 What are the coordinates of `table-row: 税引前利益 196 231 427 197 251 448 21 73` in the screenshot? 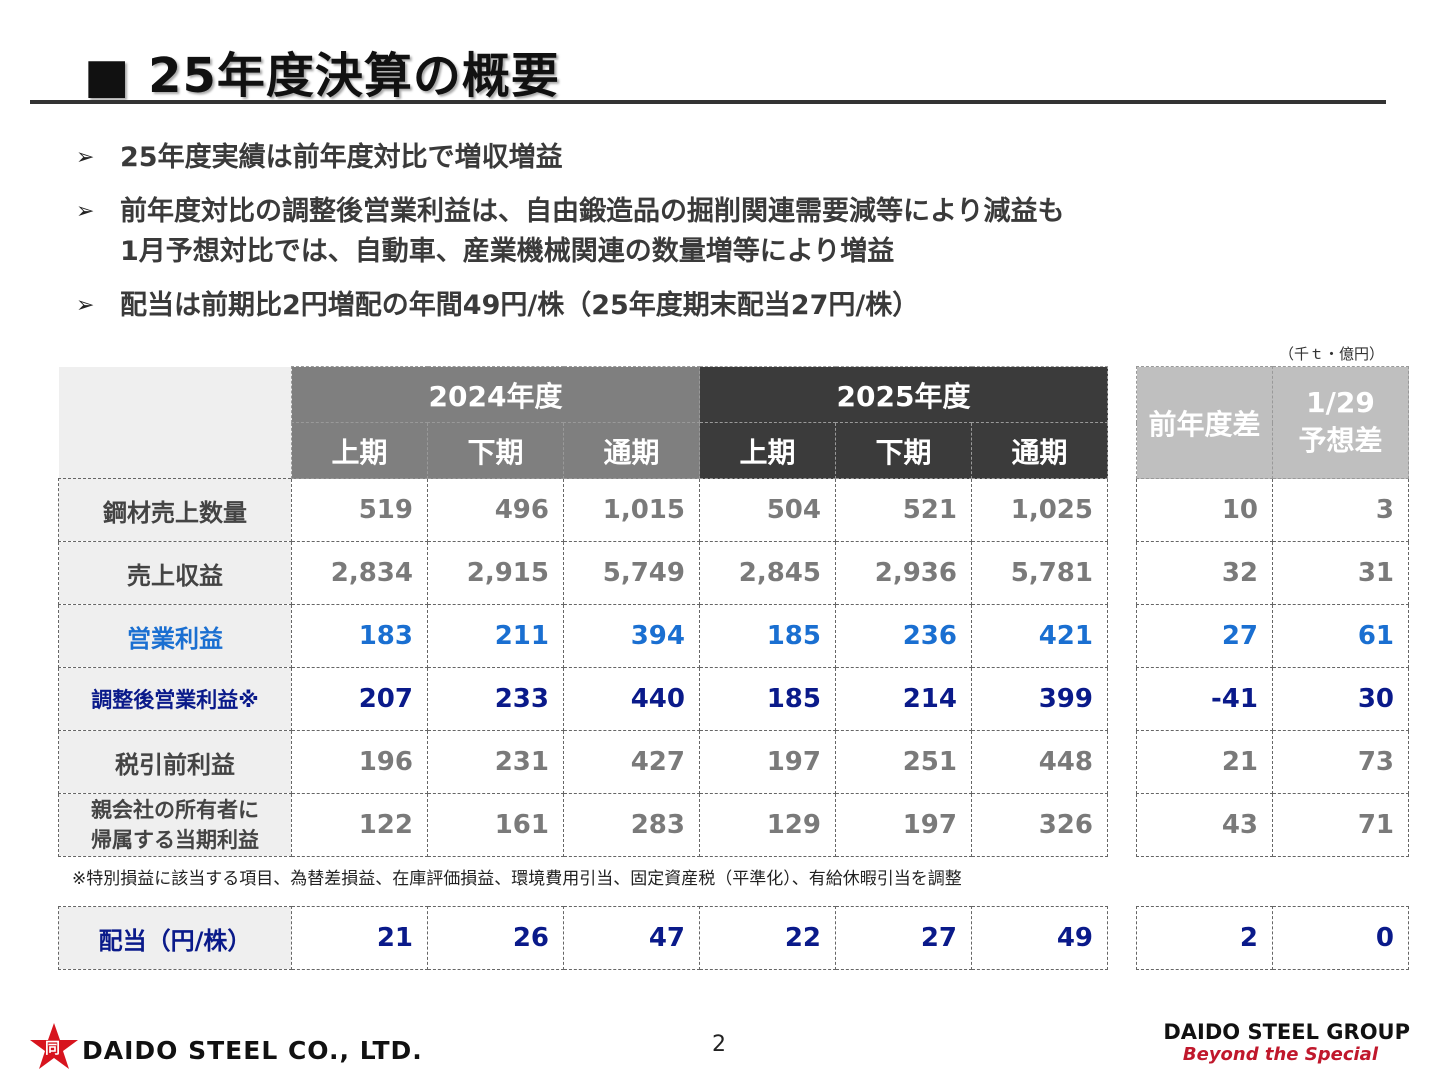 It's located at (733, 762).